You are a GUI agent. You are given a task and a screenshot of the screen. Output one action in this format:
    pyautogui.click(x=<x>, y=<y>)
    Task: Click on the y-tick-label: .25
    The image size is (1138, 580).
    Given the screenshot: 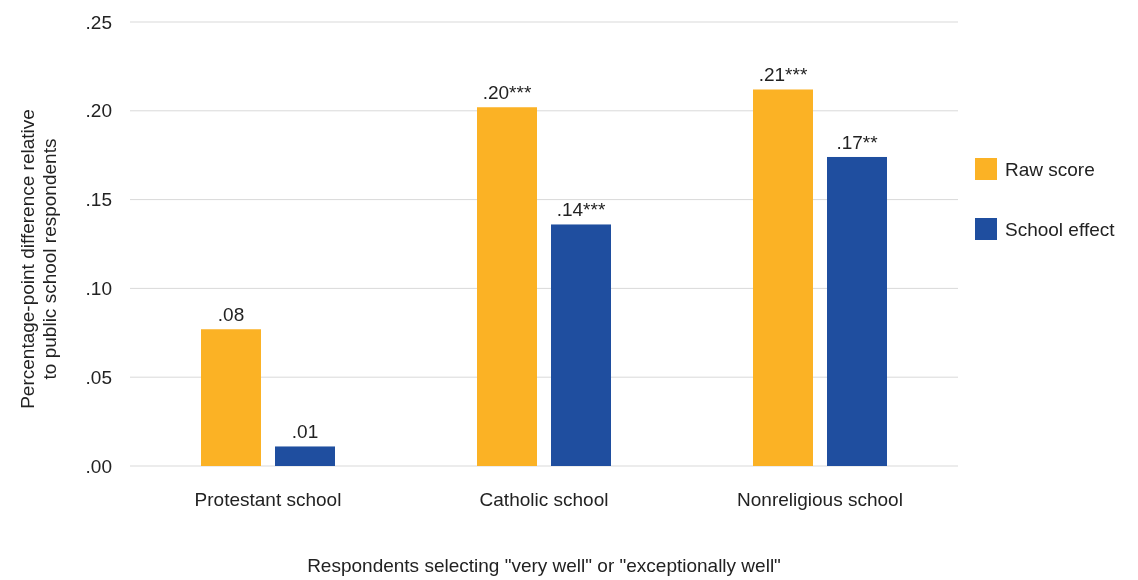 What is the action you would take?
    pyautogui.click(x=98, y=22)
    